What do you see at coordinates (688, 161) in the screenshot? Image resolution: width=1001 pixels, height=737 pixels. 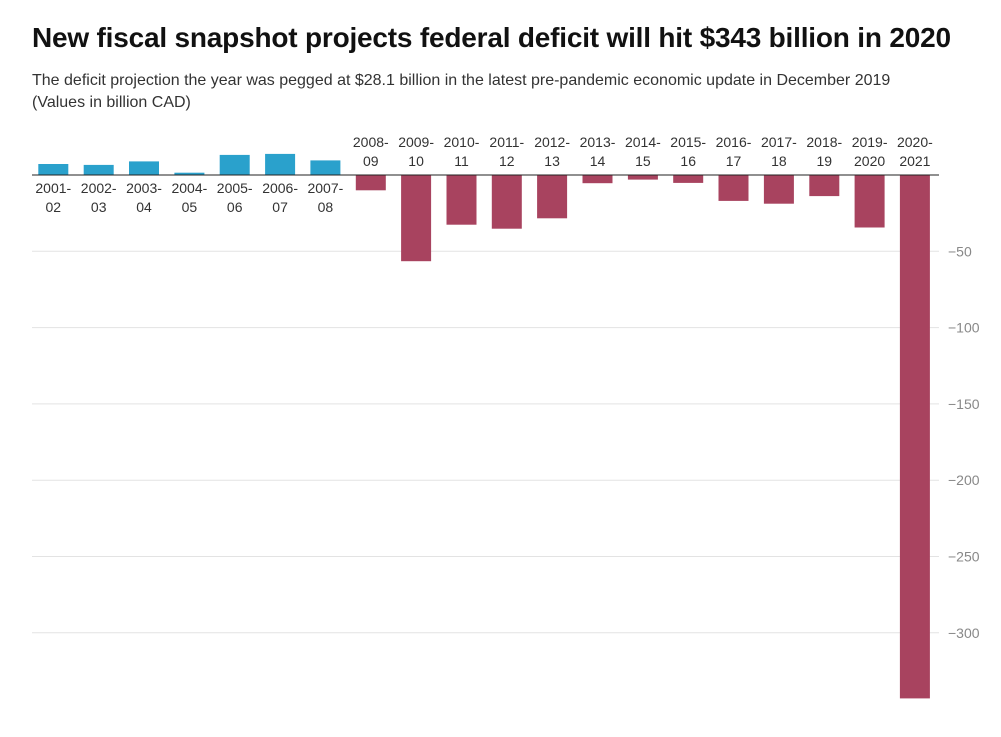 I see `x-tick-label: 16` at bounding box center [688, 161].